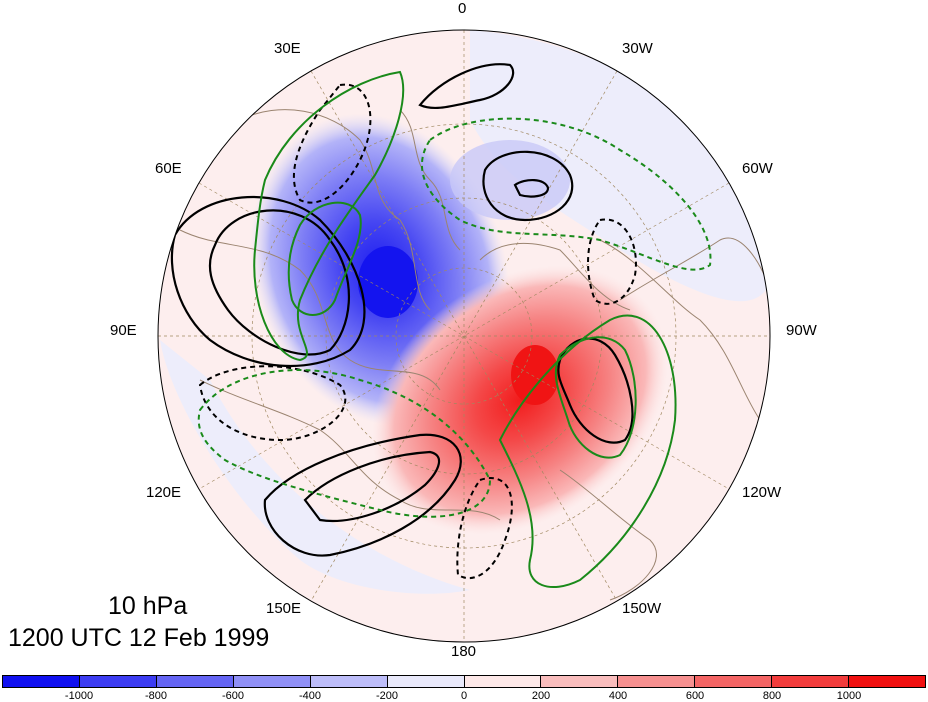  I want to click on contour-green-2-inner, so click(595, 397).